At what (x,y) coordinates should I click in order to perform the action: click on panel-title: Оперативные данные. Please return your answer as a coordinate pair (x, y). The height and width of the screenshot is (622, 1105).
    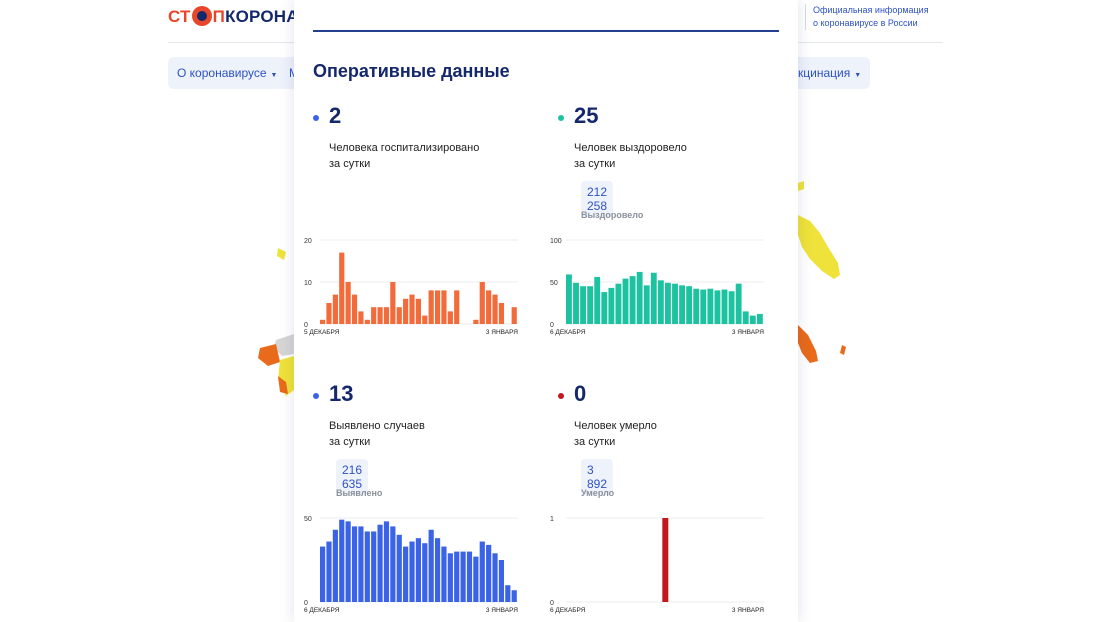
    Looking at the image, I should click on (411, 71).